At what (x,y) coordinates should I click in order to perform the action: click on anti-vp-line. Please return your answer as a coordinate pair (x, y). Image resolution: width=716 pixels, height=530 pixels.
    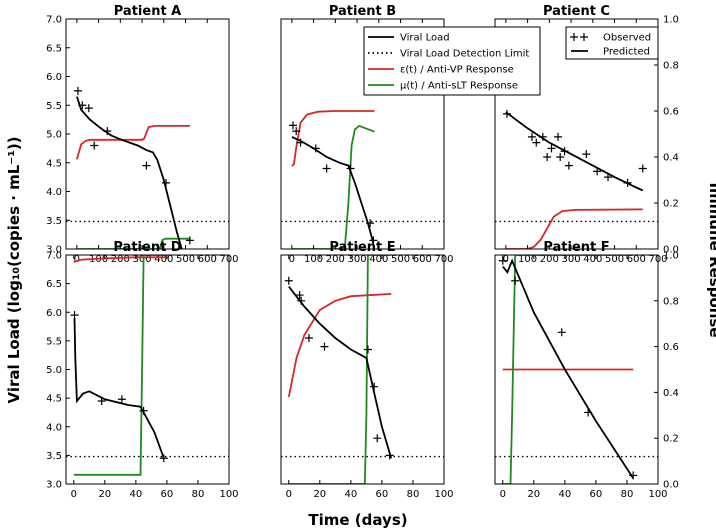
    Looking at the image, I should click on (333, 138).